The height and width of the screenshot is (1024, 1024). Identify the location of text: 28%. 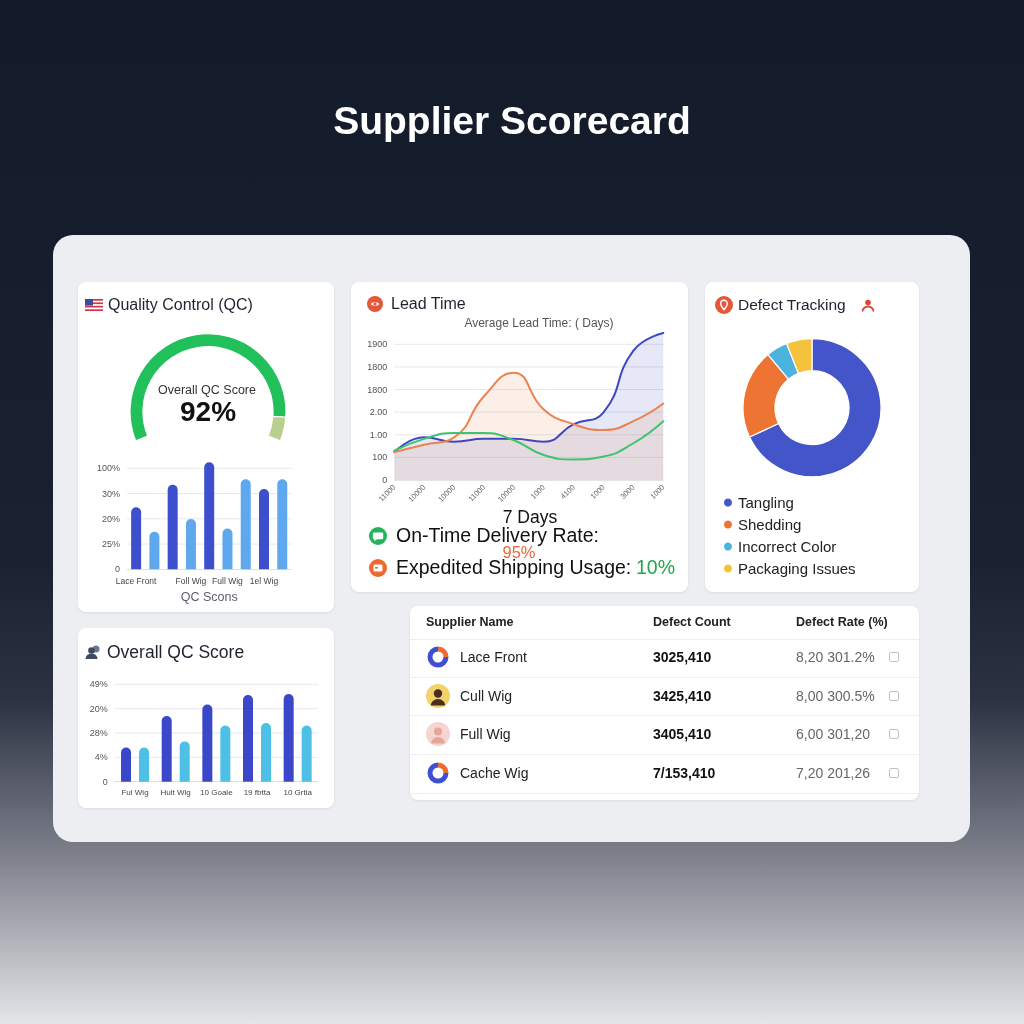
(98, 733).